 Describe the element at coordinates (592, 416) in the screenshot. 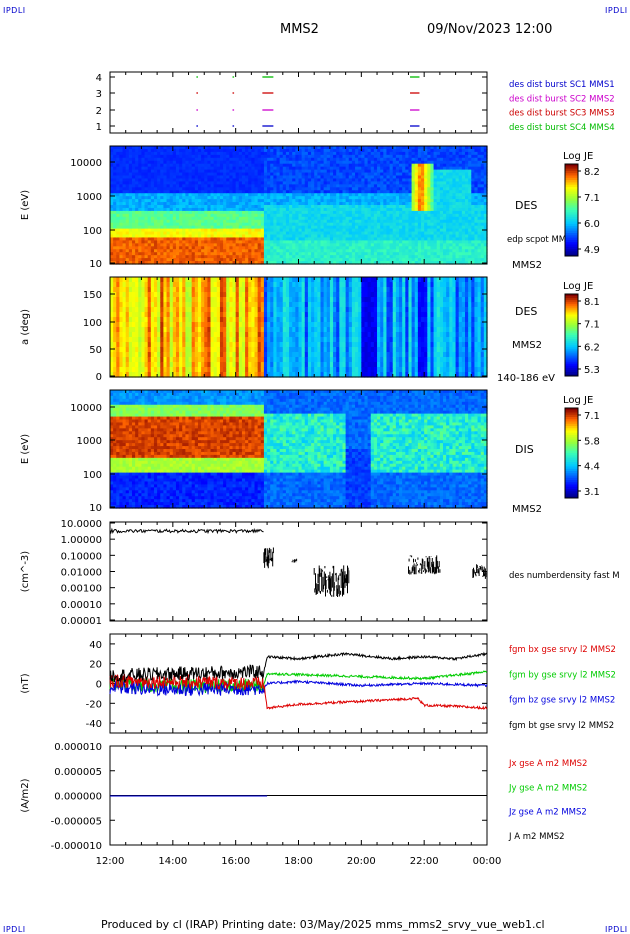

I see `dis-energy-colorbar-tick-label: 7.1` at that location.